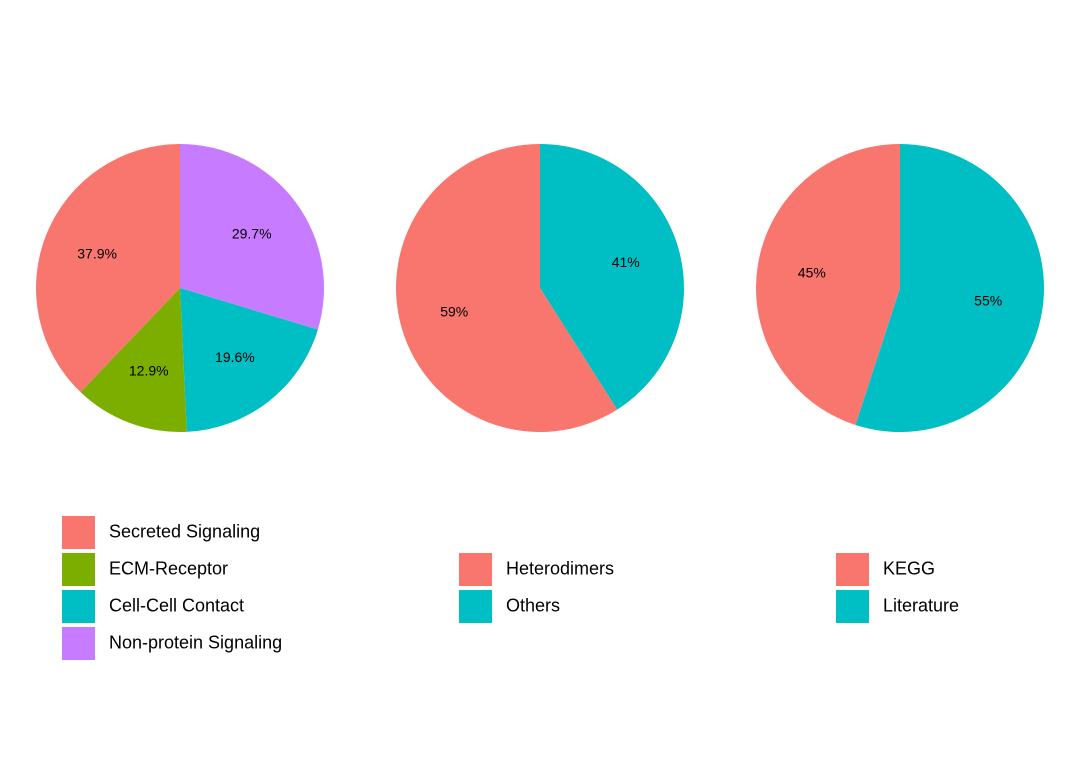 The width and height of the screenshot is (1080, 771). I want to click on pie-slice-secreted-signaling, so click(108, 268).